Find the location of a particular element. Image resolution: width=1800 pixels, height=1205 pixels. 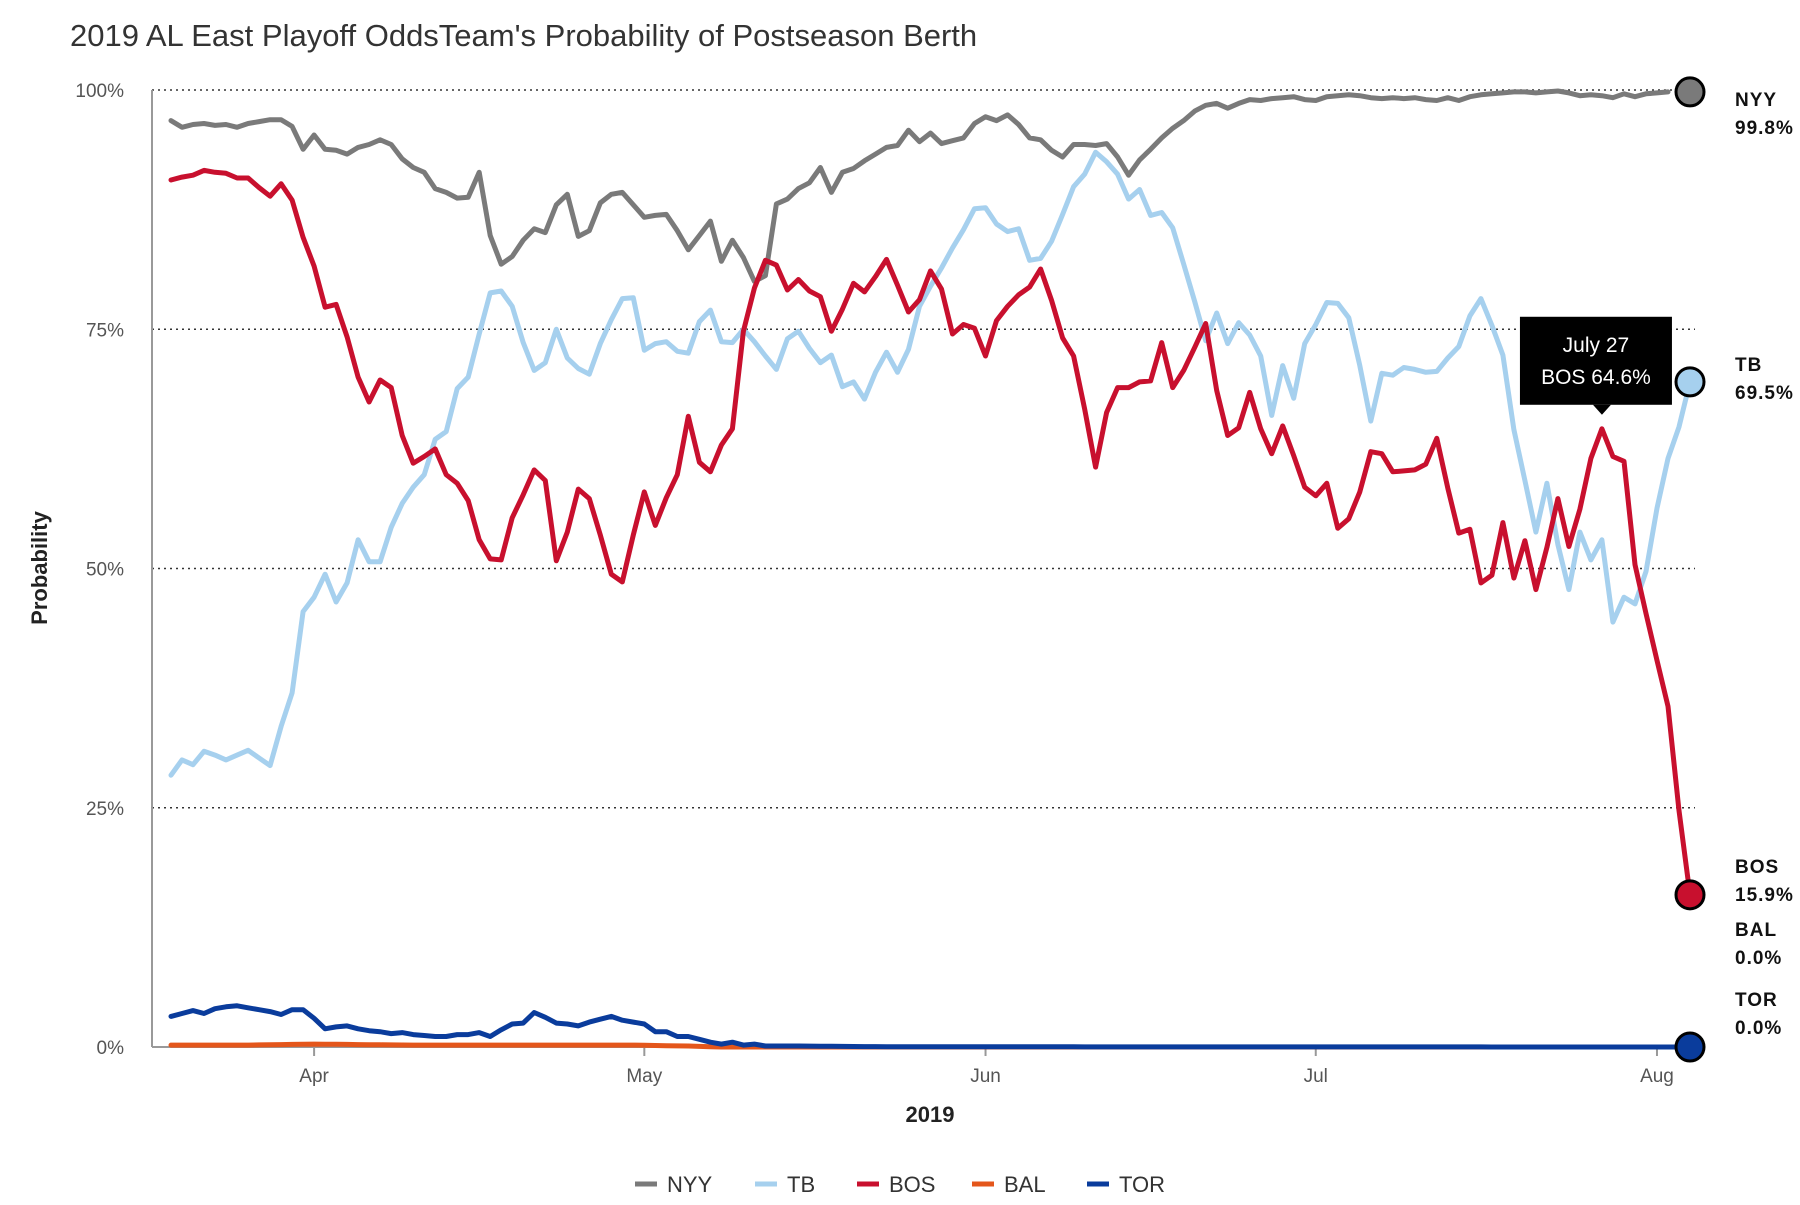

x-tick-label: May is located at coordinates (644, 1076).